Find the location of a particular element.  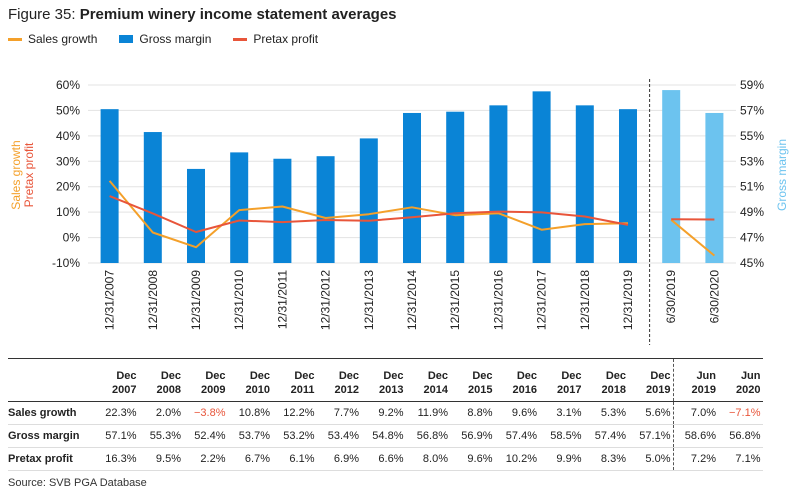

y-right-tick-label: 47% is located at coordinates (752, 238).